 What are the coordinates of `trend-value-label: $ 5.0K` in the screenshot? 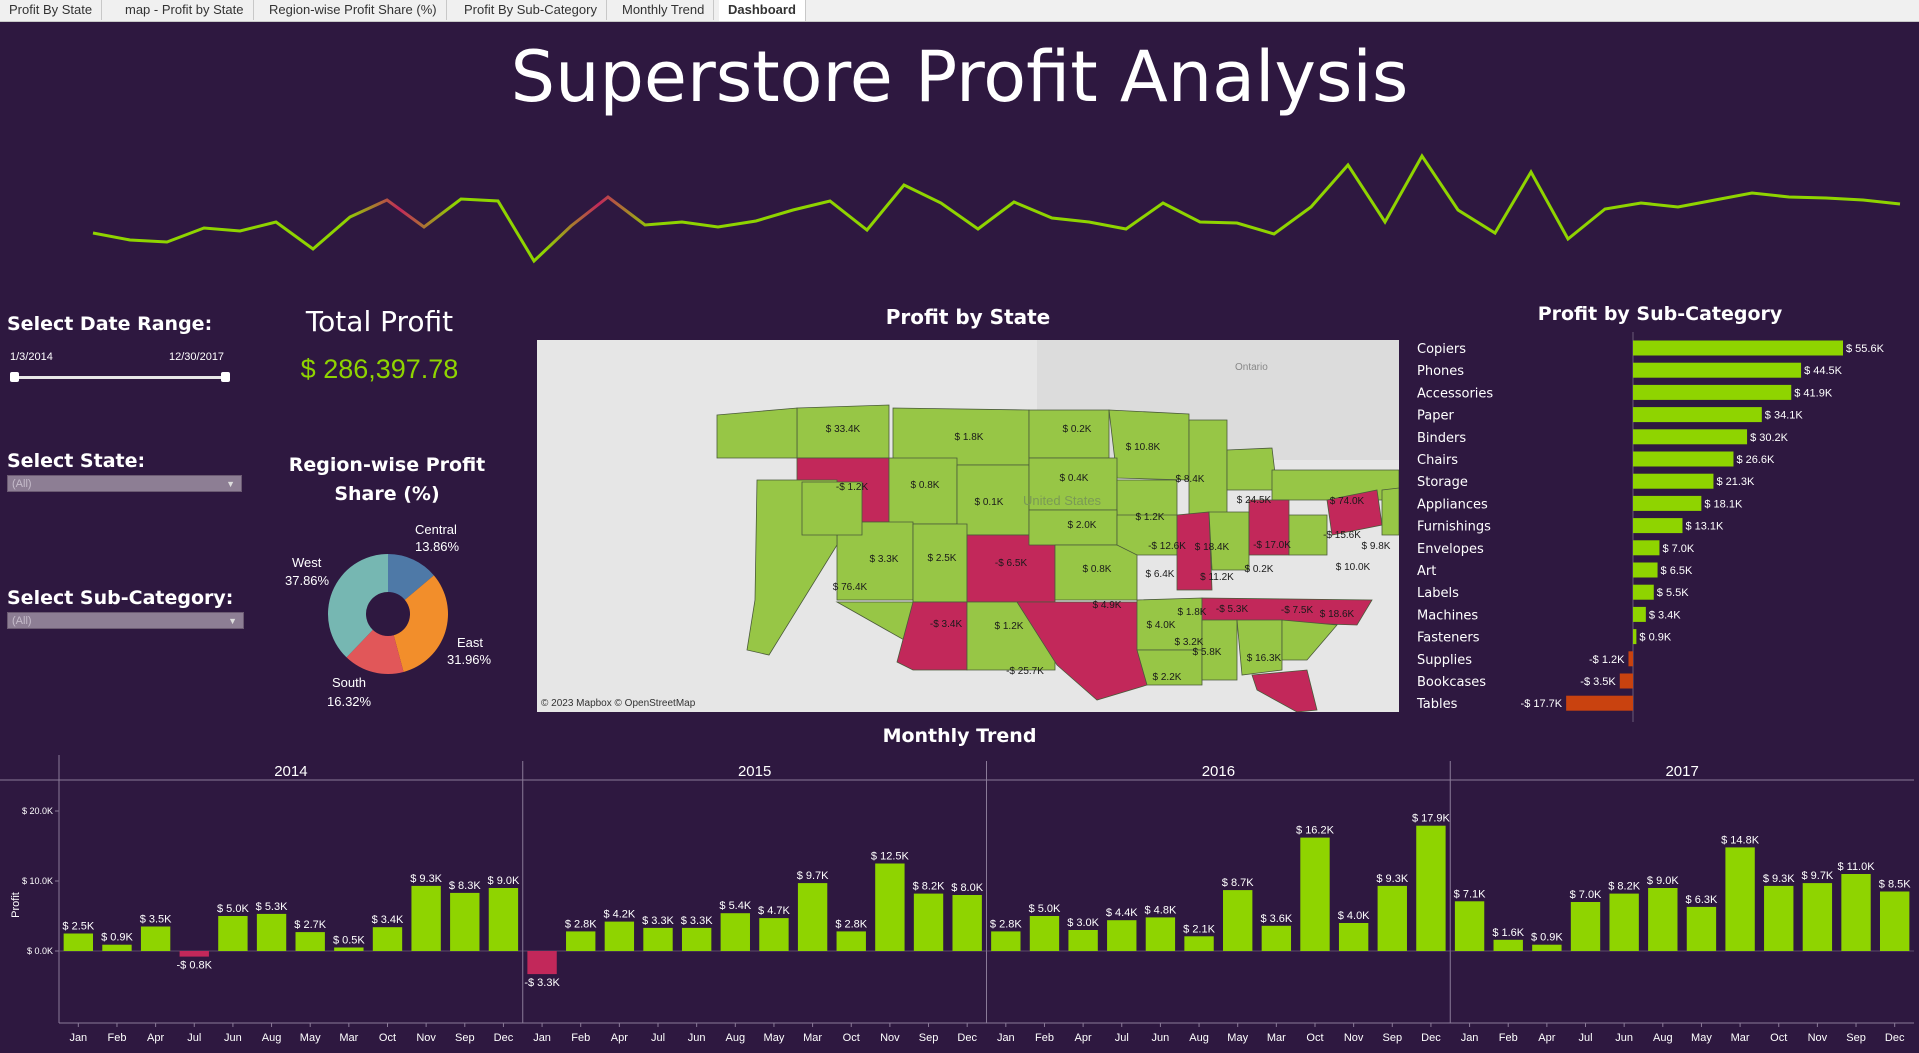 It's located at (233, 909).